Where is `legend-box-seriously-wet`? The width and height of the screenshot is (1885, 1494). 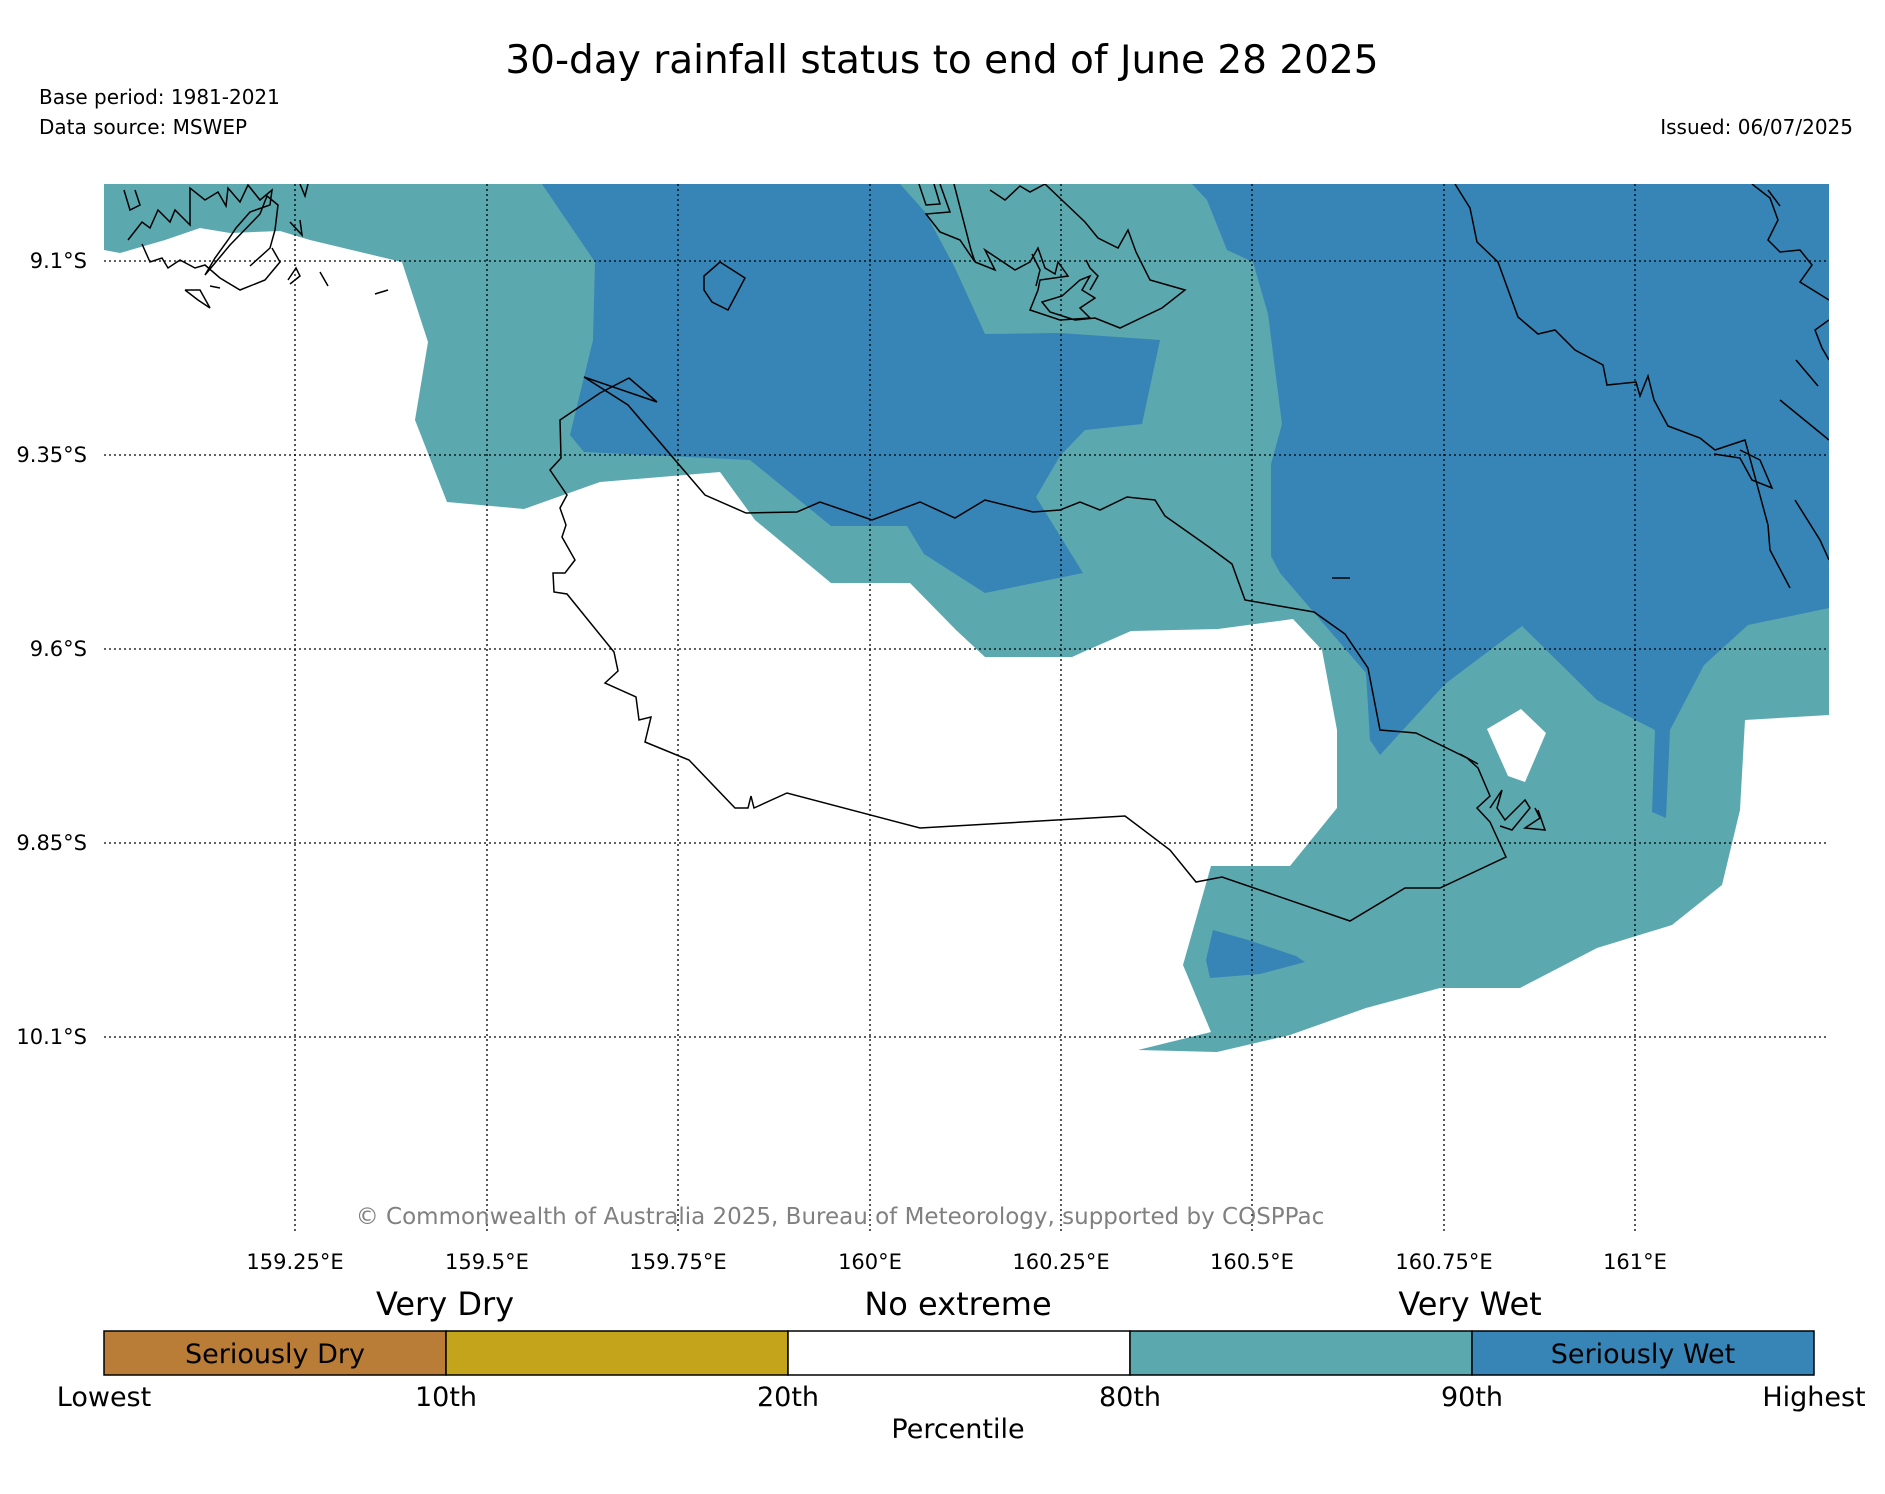 legend-box-seriously-wet is located at coordinates (1643, 1353).